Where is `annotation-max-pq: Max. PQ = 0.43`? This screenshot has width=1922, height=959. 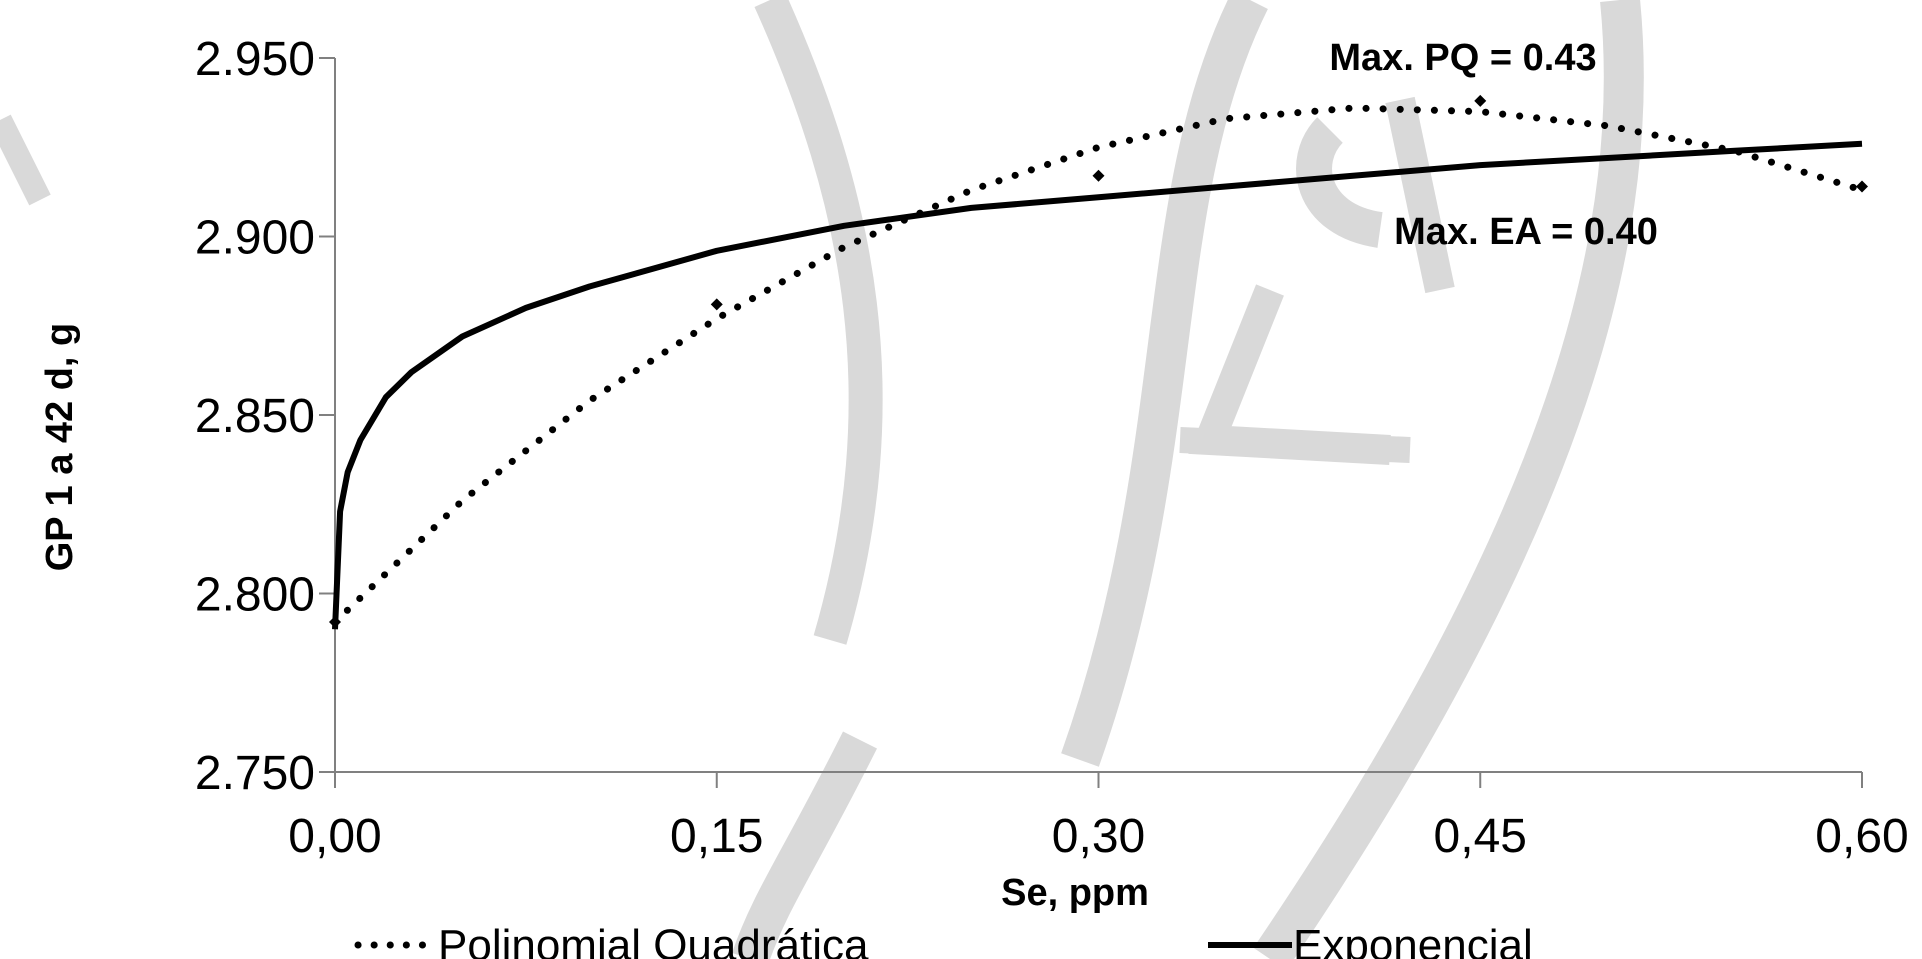
annotation-max-pq: Max. PQ = 0.43 is located at coordinates (1462, 58).